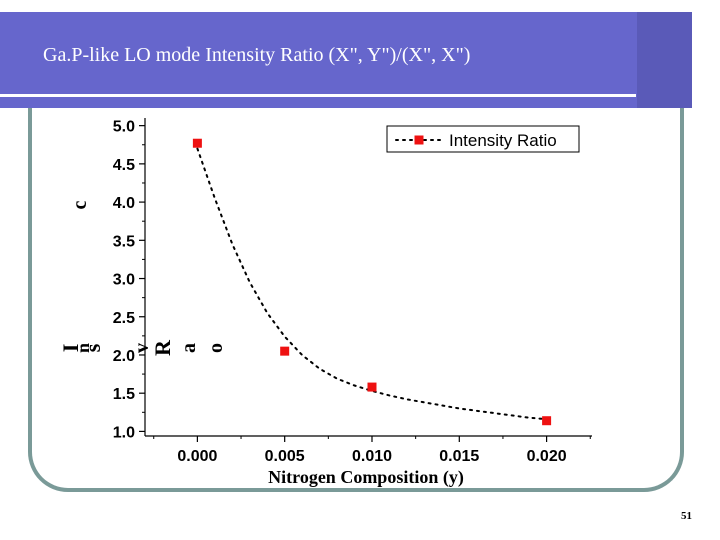 Image resolution: width=720 pixels, height=540 pixels. I want to click on x-tick-label: 0.000, so click(197, 456).